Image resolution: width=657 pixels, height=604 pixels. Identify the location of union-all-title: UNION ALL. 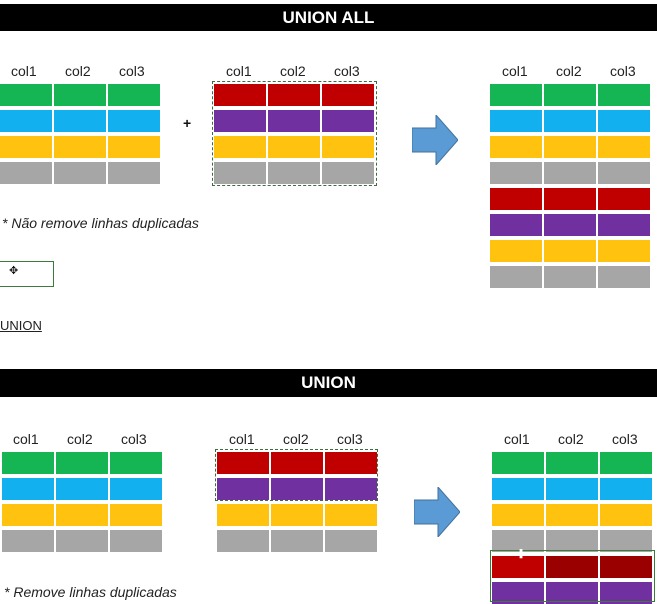
(328, 17).